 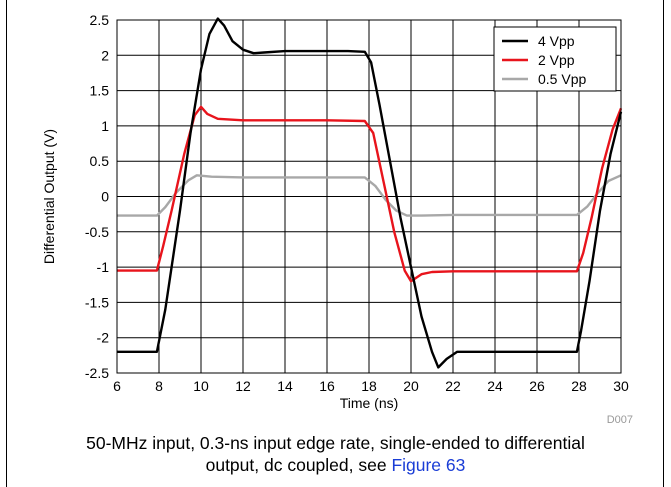 What do you see at coordinates (103, 267) in the screenshot?
I see `y-tick-label: -1` at bounding box center [103, 267].